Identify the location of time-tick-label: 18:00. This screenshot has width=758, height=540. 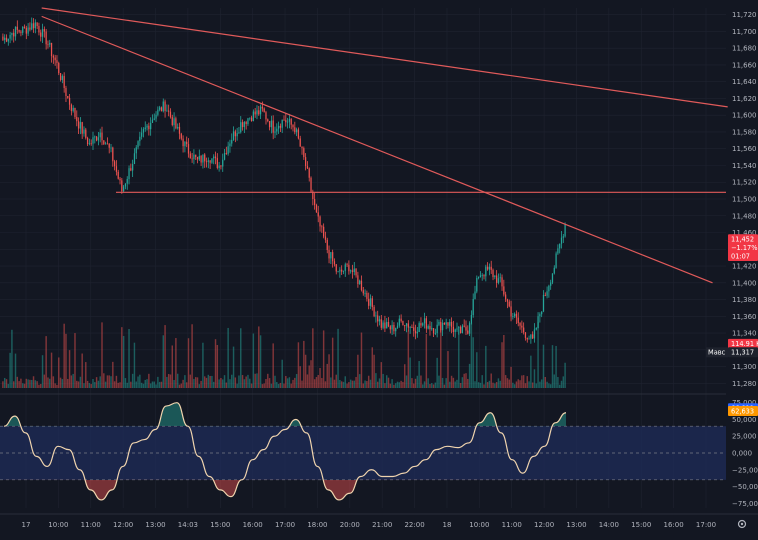
(317, 525).